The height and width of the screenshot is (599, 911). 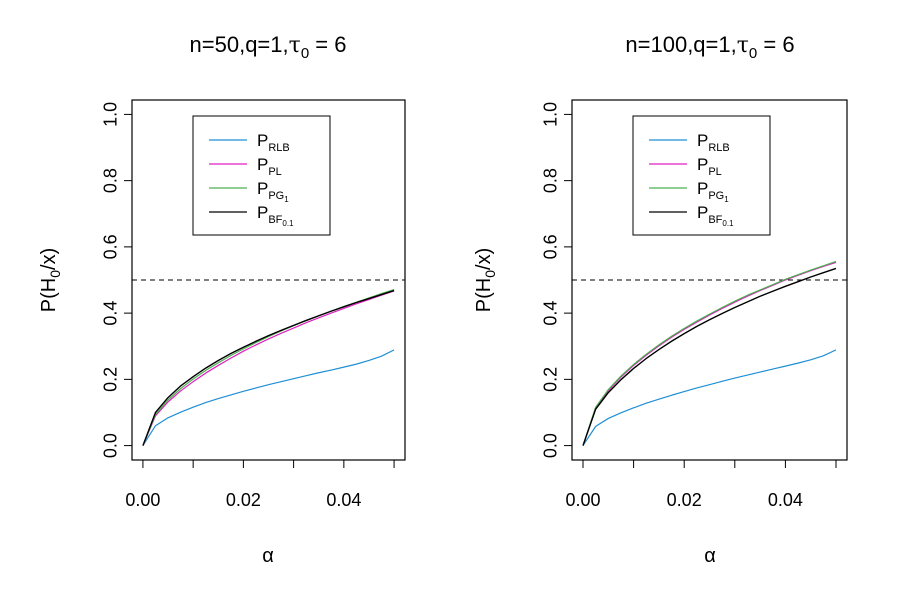 I want to click on panel1-ytick-label: 0.8, so click(x=110, y=180).